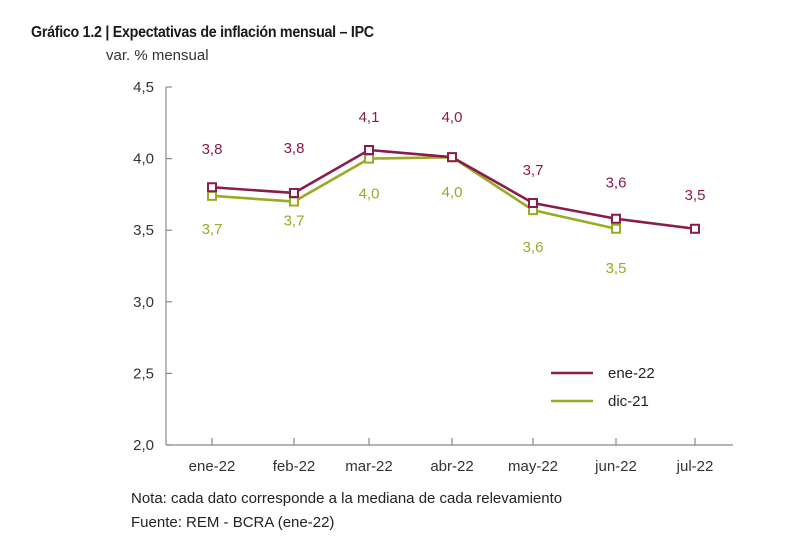  Describe the element at coordinates (615, 466) in the screenshot. I see `x-tick-label: jun-22` at that location.